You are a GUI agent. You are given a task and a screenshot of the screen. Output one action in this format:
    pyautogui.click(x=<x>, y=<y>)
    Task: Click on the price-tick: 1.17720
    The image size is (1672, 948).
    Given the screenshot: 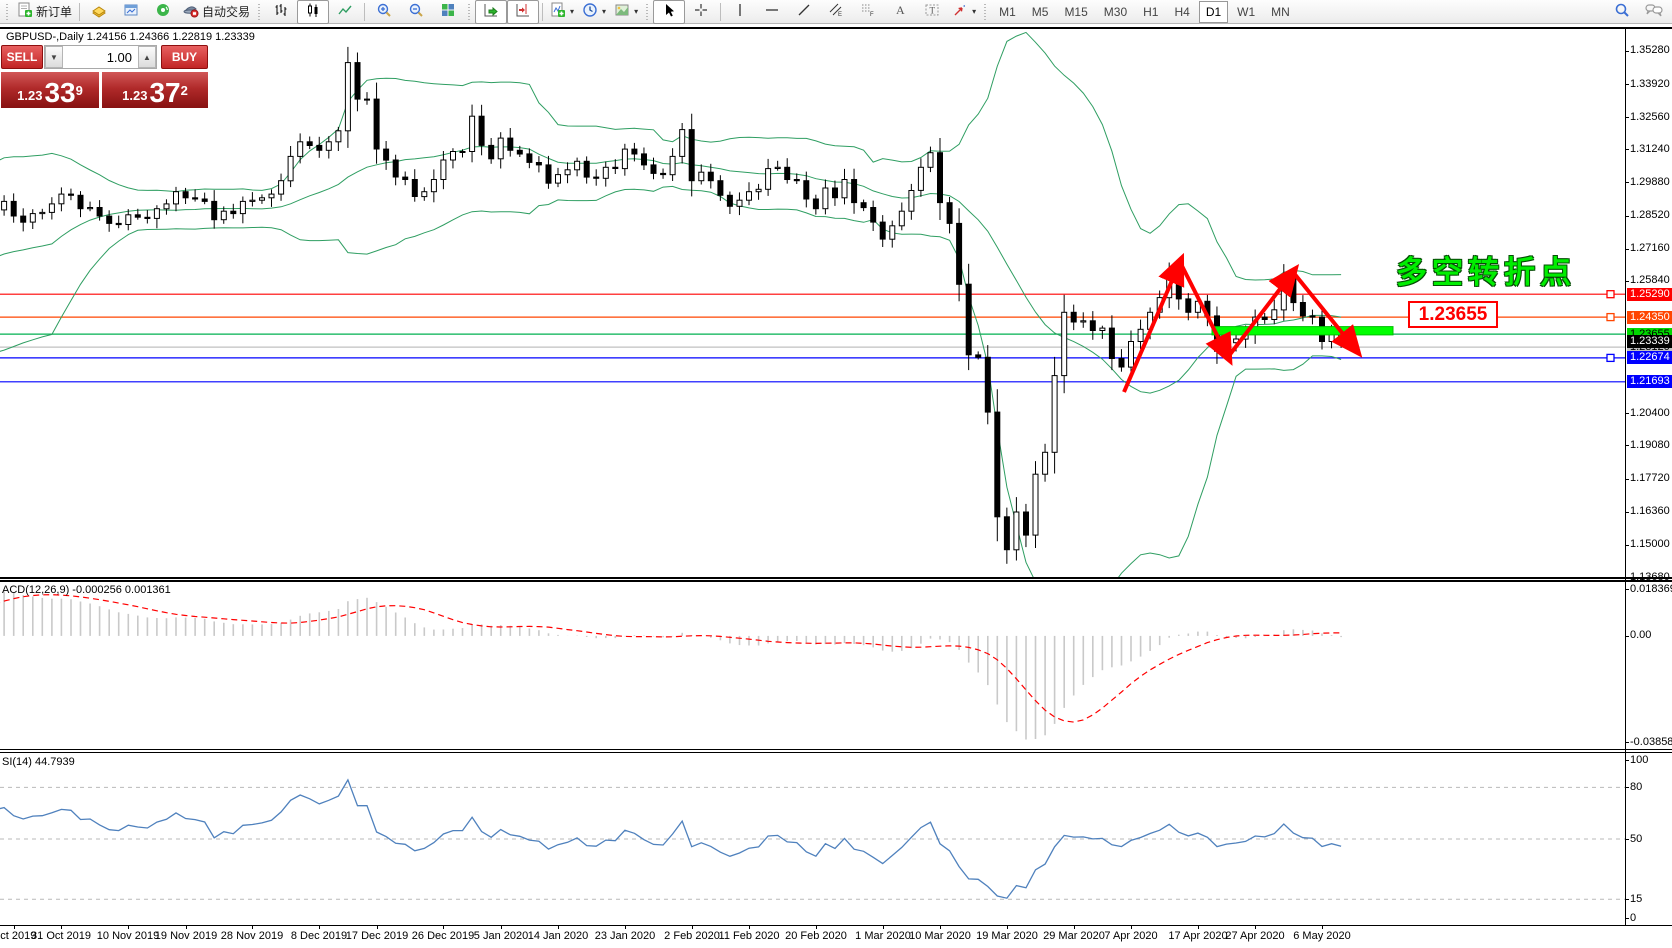 What is the action you would take?
    pyautogui.click(x=1650, y=478)
    